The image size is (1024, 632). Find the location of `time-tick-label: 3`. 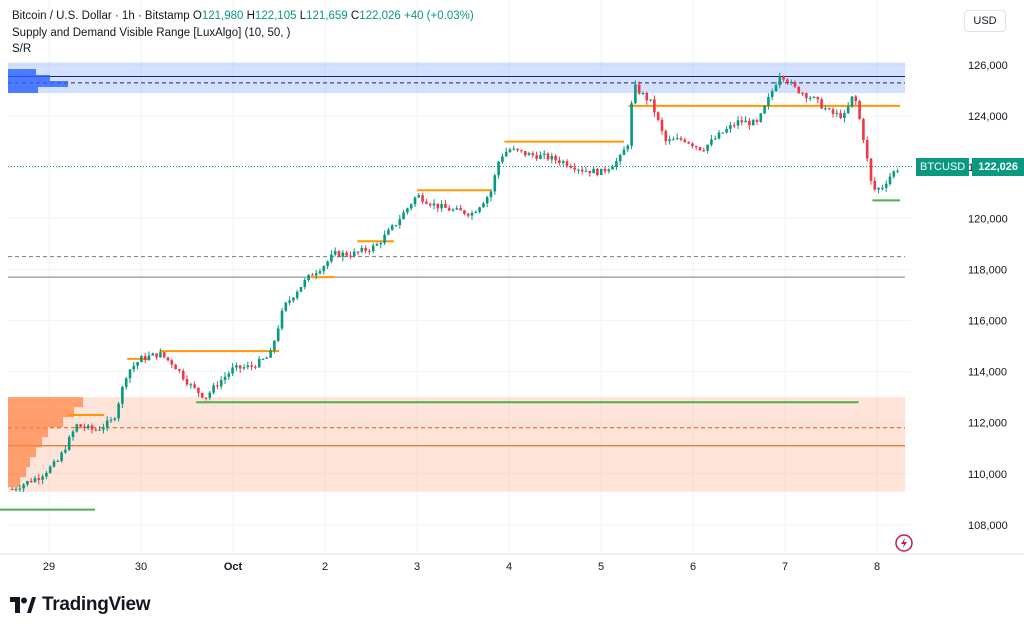

time-tick-label: 3 is located at coordinates (417, 567).